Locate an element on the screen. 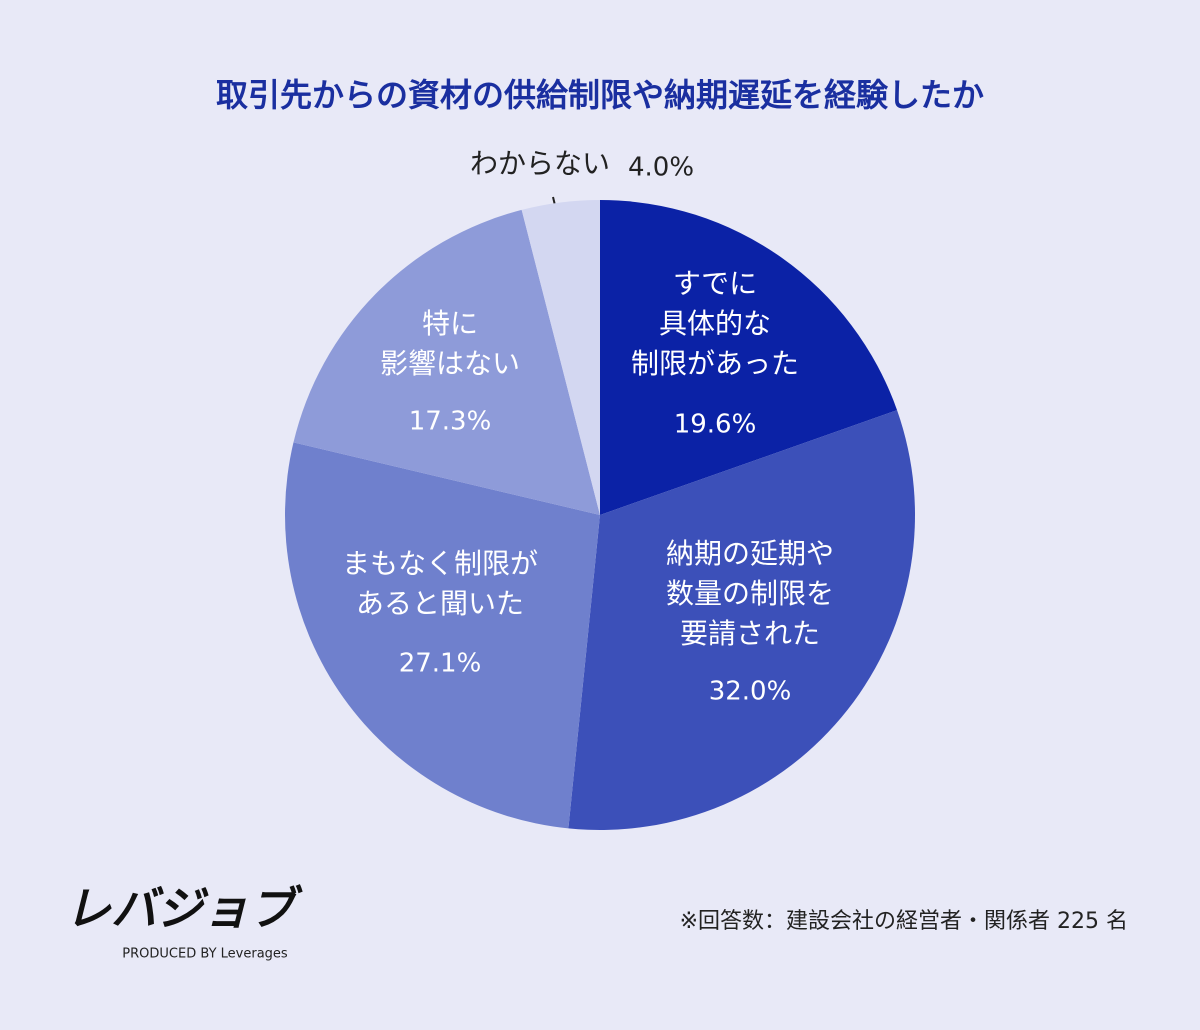  slice-label: わからない is located at coordinates (540, 163).